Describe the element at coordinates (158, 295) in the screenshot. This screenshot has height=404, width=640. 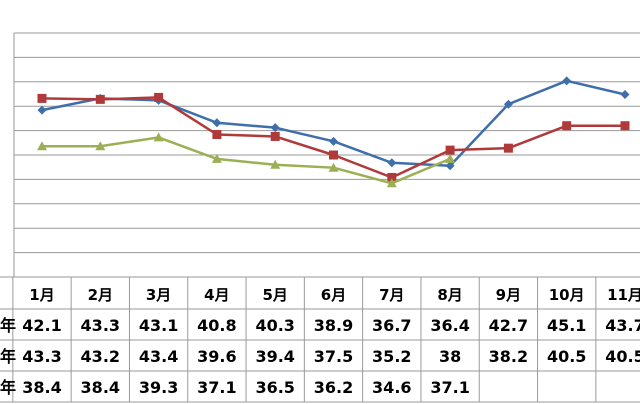
I see `x-tick-label: 3月` at that location.